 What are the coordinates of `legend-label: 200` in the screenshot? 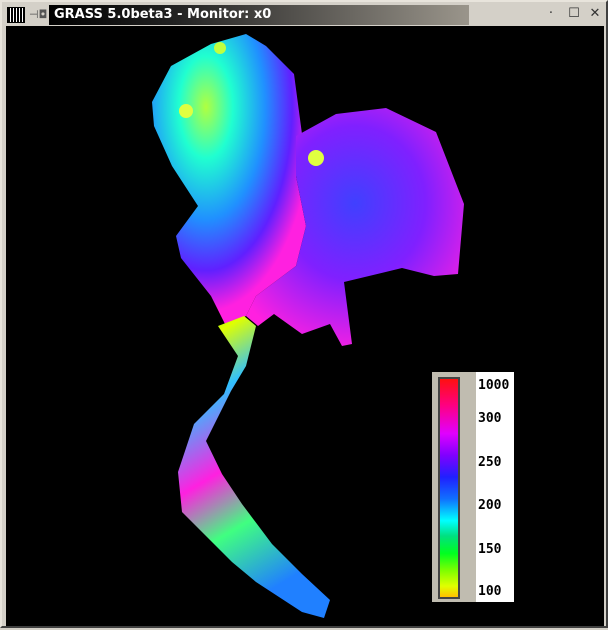 It's located at (490, 505).